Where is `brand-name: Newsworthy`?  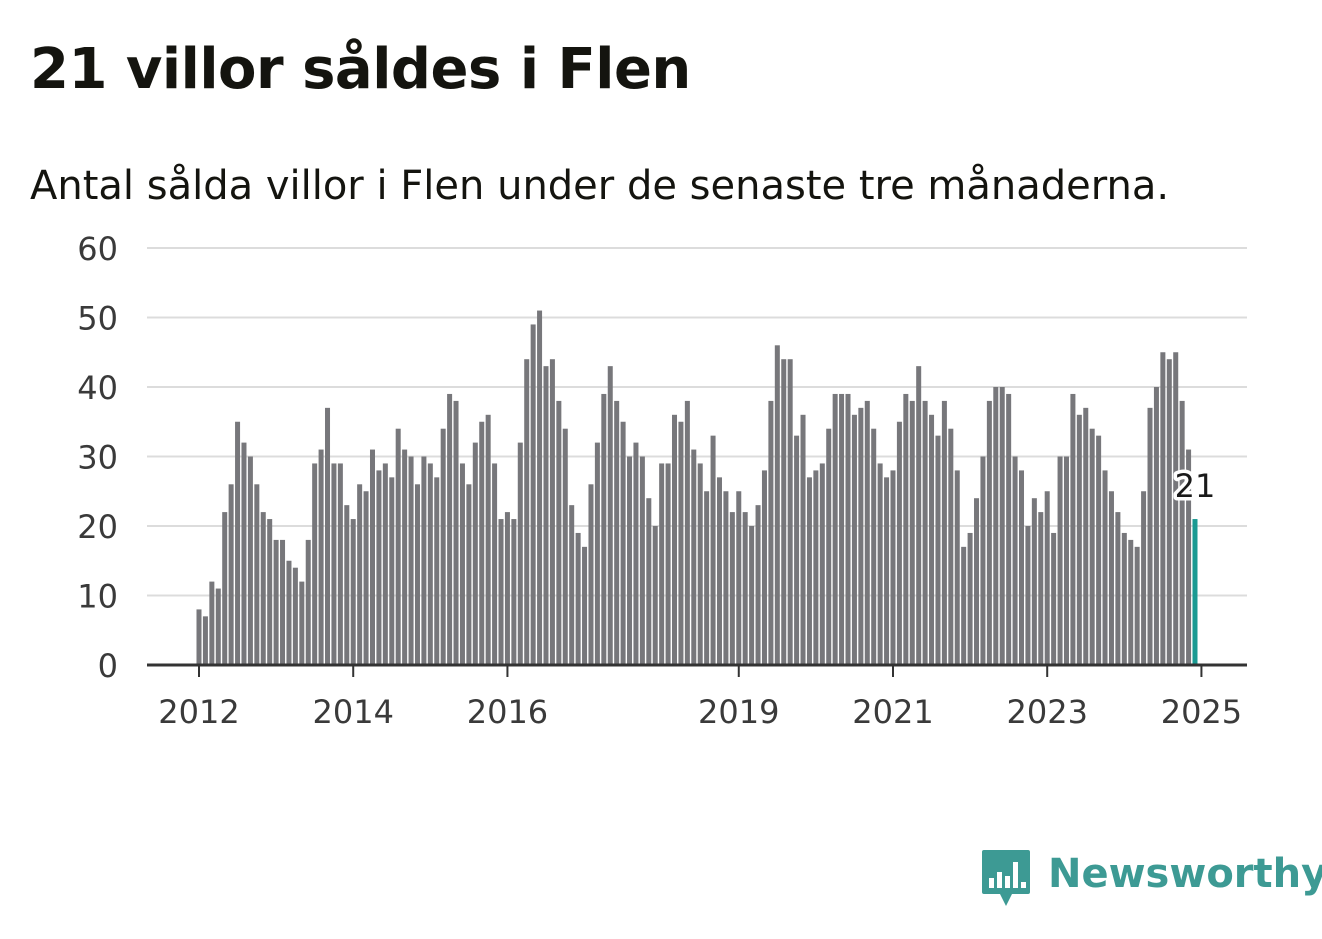
brand-name: Newsworthy is located at coordinates (1185, 874).